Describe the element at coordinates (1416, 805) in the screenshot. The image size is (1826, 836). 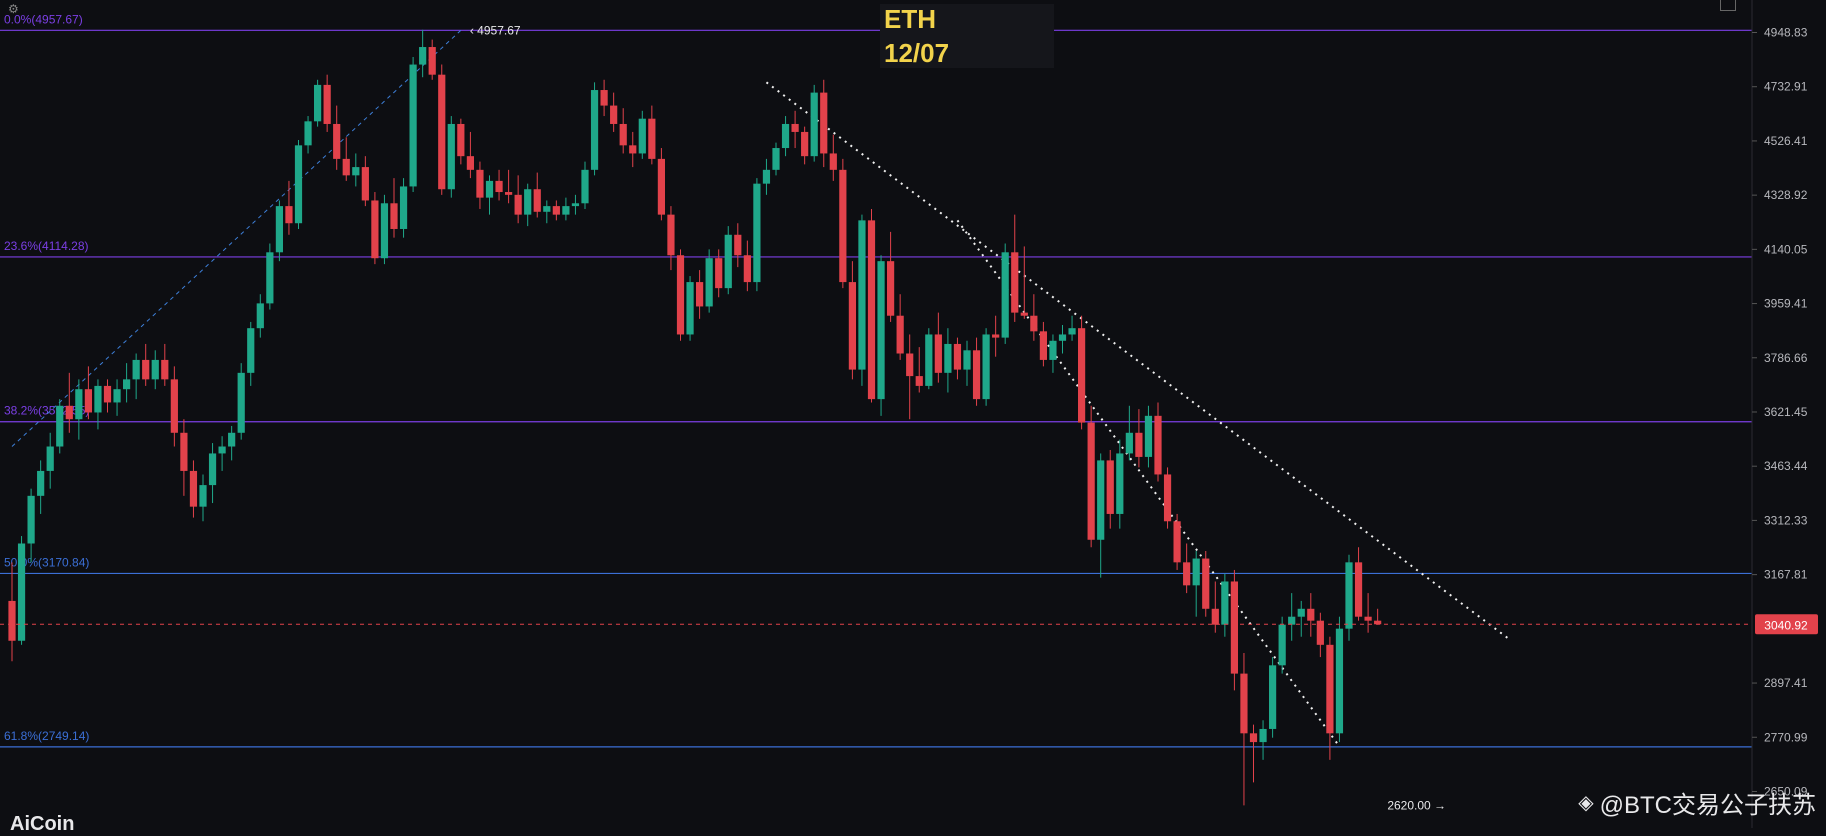
I see `low-annotation: 2620.00 →` at that location.